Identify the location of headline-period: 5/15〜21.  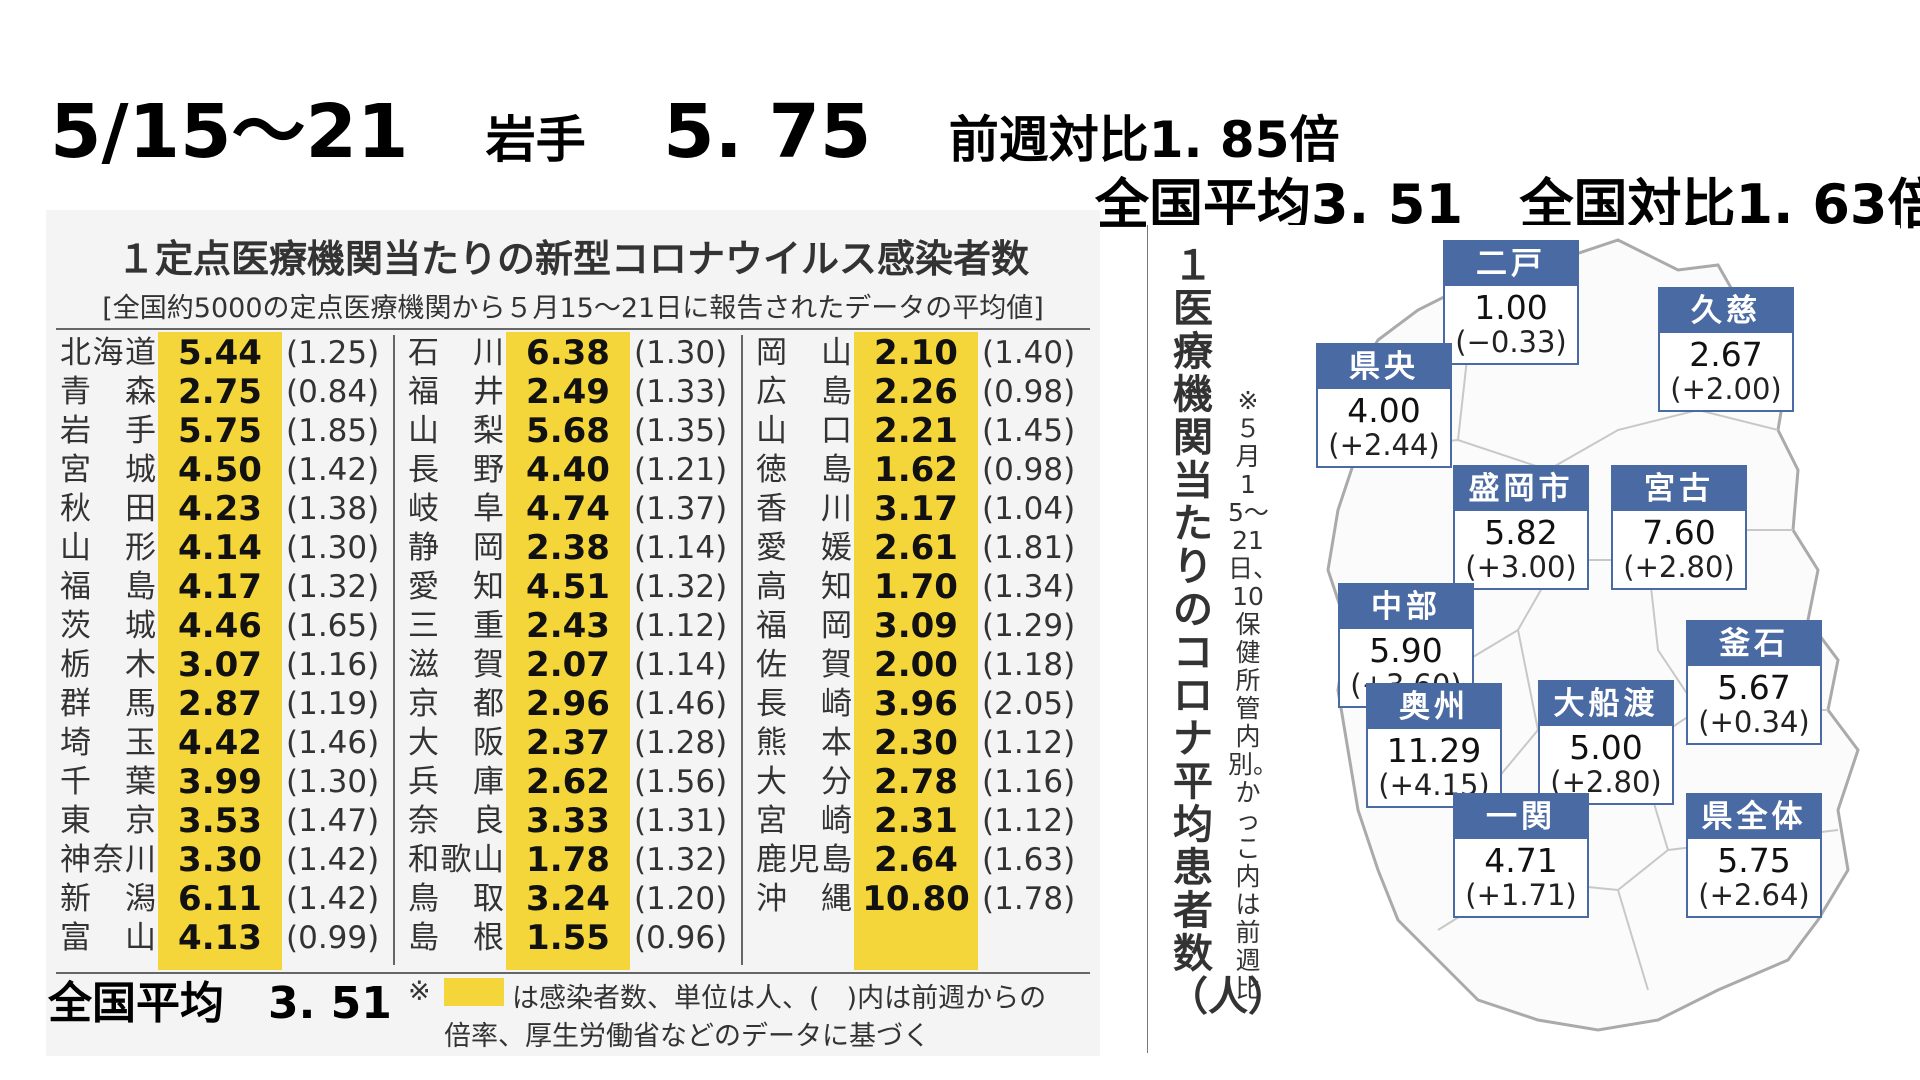
(229, 132).